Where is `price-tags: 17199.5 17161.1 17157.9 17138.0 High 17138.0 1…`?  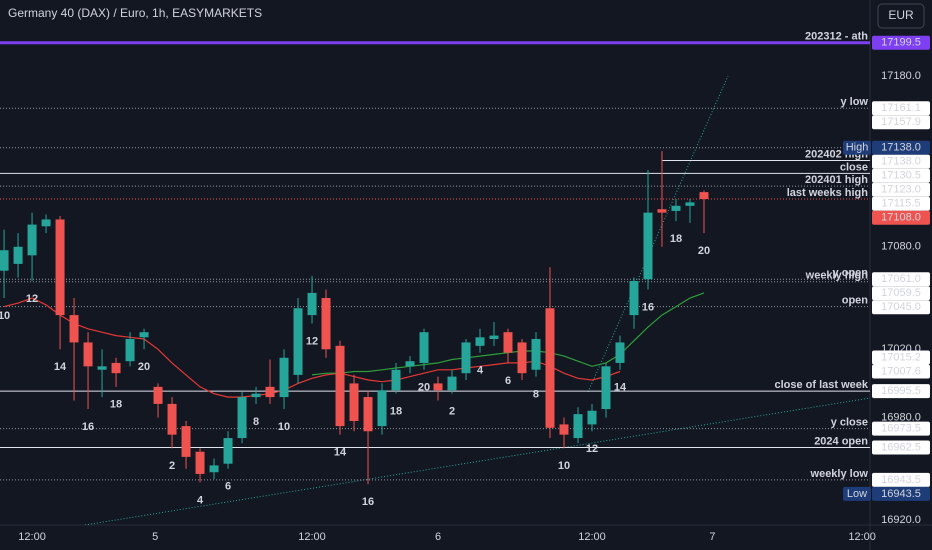
price-tags: 17199.5 17161.1 17157.9 17138.0 High 17138.0 1… is located at coordinates (886, 268).